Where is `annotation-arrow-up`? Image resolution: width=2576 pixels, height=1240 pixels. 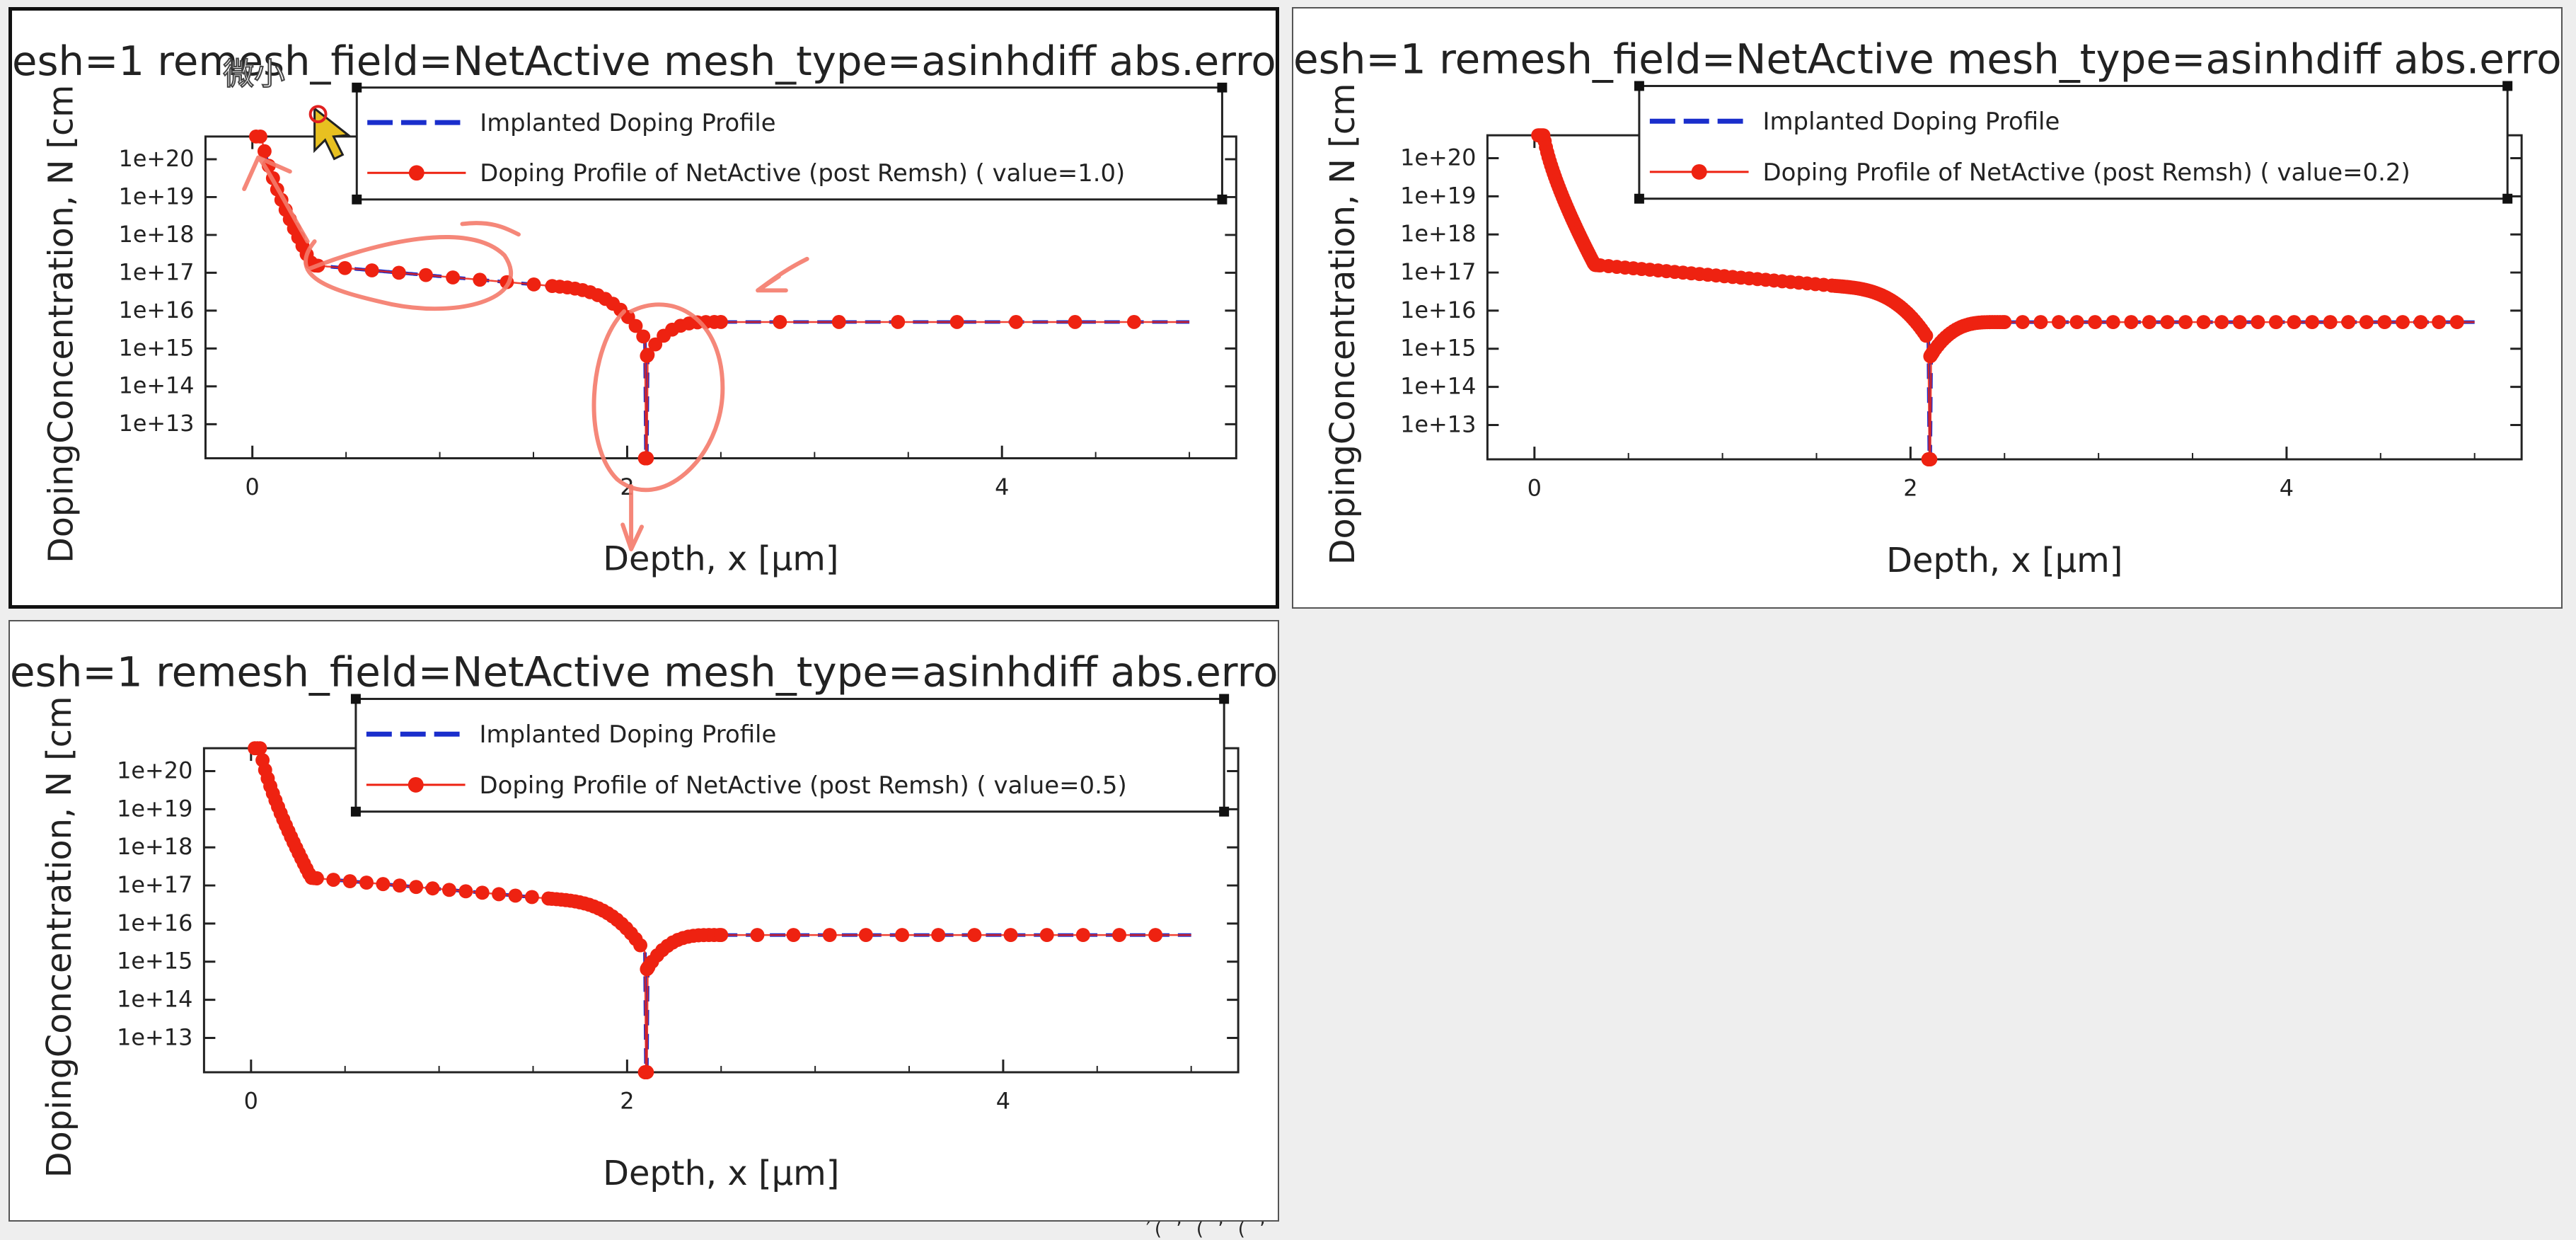 annotation-arrow-up is located at coordinates (276, 199).